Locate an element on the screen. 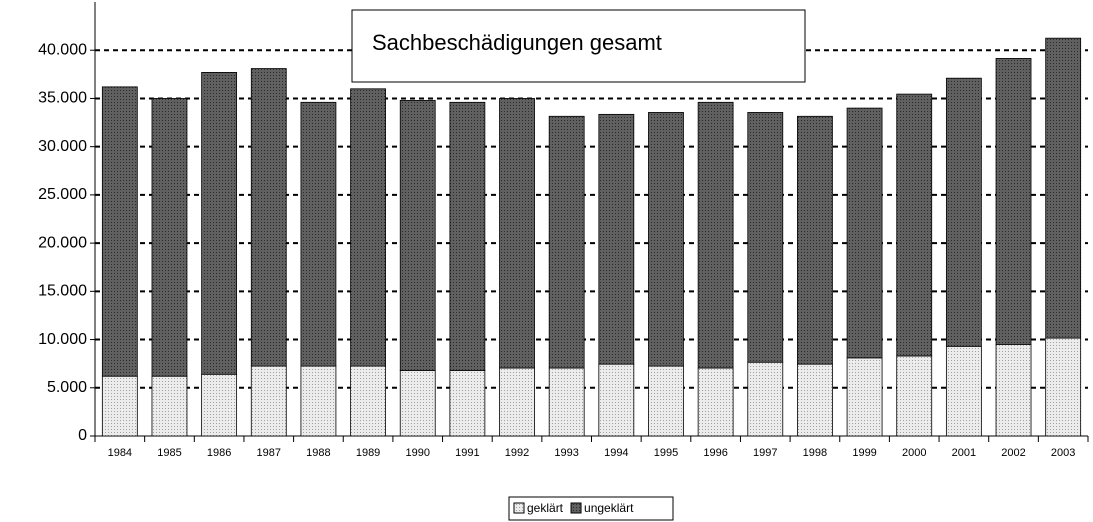 This screenshot has height=522, width=1093. x-tick-label: 1997 is located at coordinates (765, 453).